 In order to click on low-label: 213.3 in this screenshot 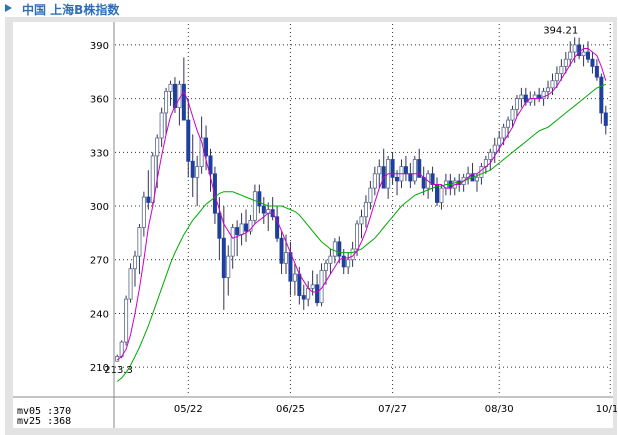, I will do `click(118, 370)`.